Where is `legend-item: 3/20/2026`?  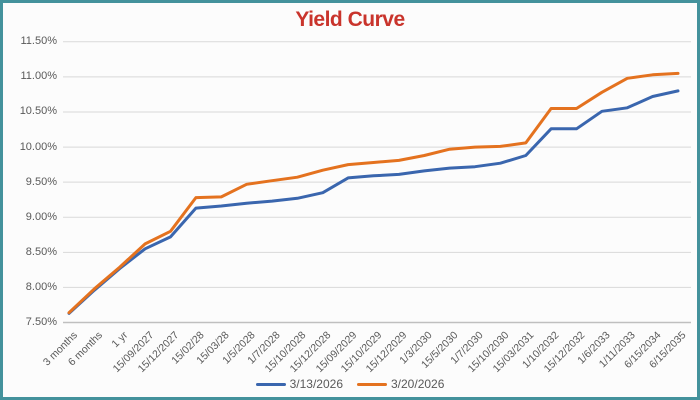 legend-item: 3/20/2026 is located at coordinates (400, 384).